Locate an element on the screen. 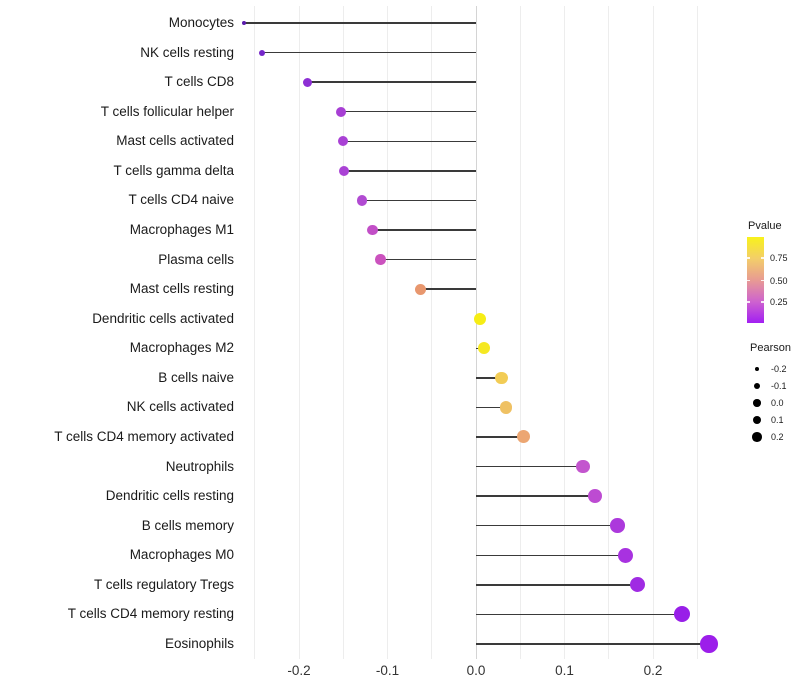 The image size is (800, 700). colorbar-tick-label: 0.25 is located at coordinates (779, 302).